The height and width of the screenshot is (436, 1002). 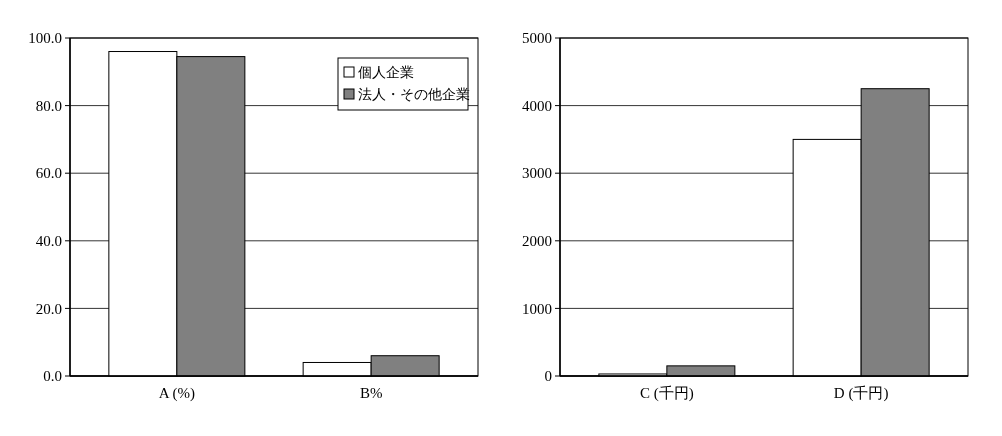 What do you see at coordinates (537, 38) in the screenshot?
I see `y-tick-label: 5000` at bounding box center [537, 38].